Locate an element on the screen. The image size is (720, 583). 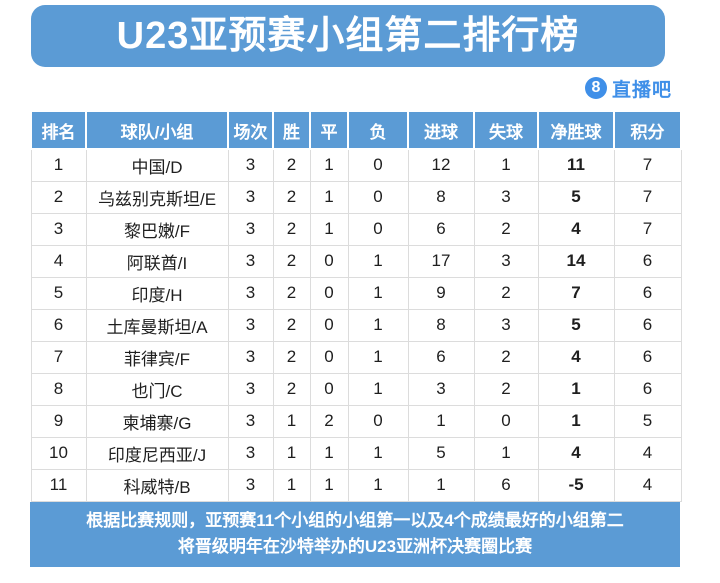
table-cell: 柬埔寨/G is located at coordinates (157, 421).